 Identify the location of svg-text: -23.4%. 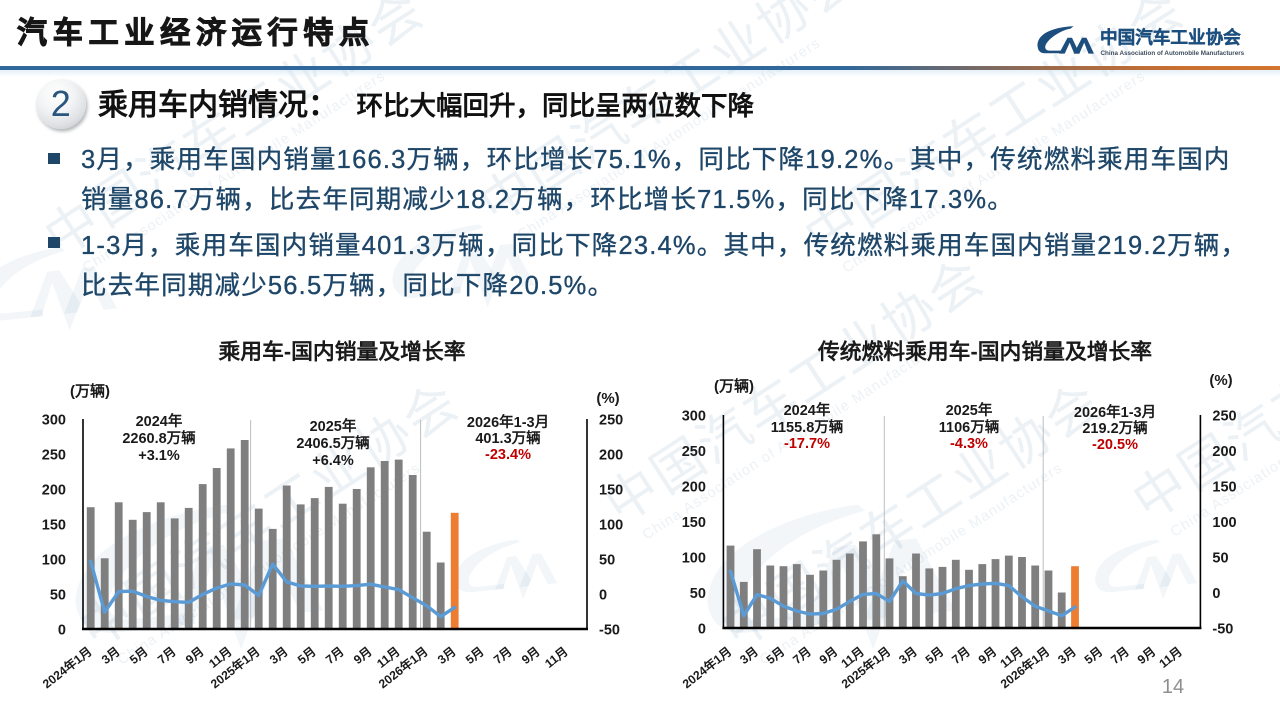
(508, 455).